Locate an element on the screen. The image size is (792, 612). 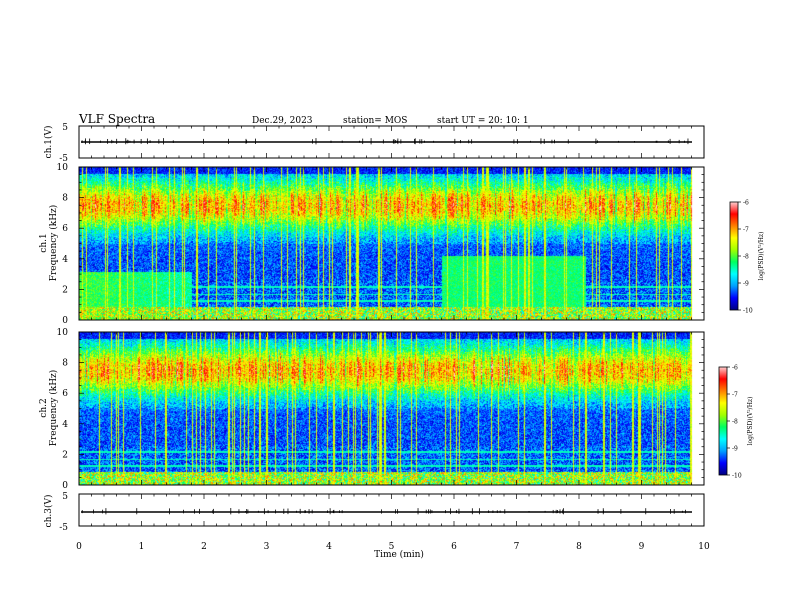
x-tick-label: 4 is located at coordinates (329, 547).